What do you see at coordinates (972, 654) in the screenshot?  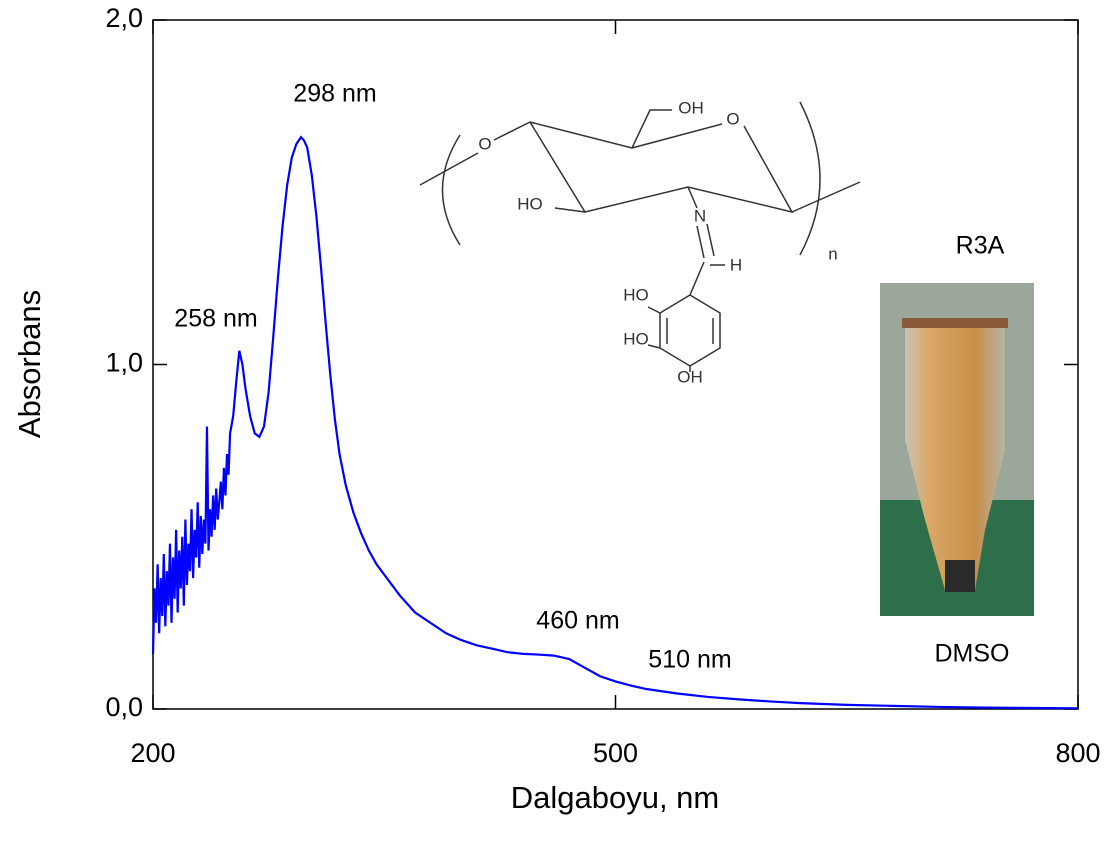 I see `photo-label: DMSO` at bounding box center [972, 654].